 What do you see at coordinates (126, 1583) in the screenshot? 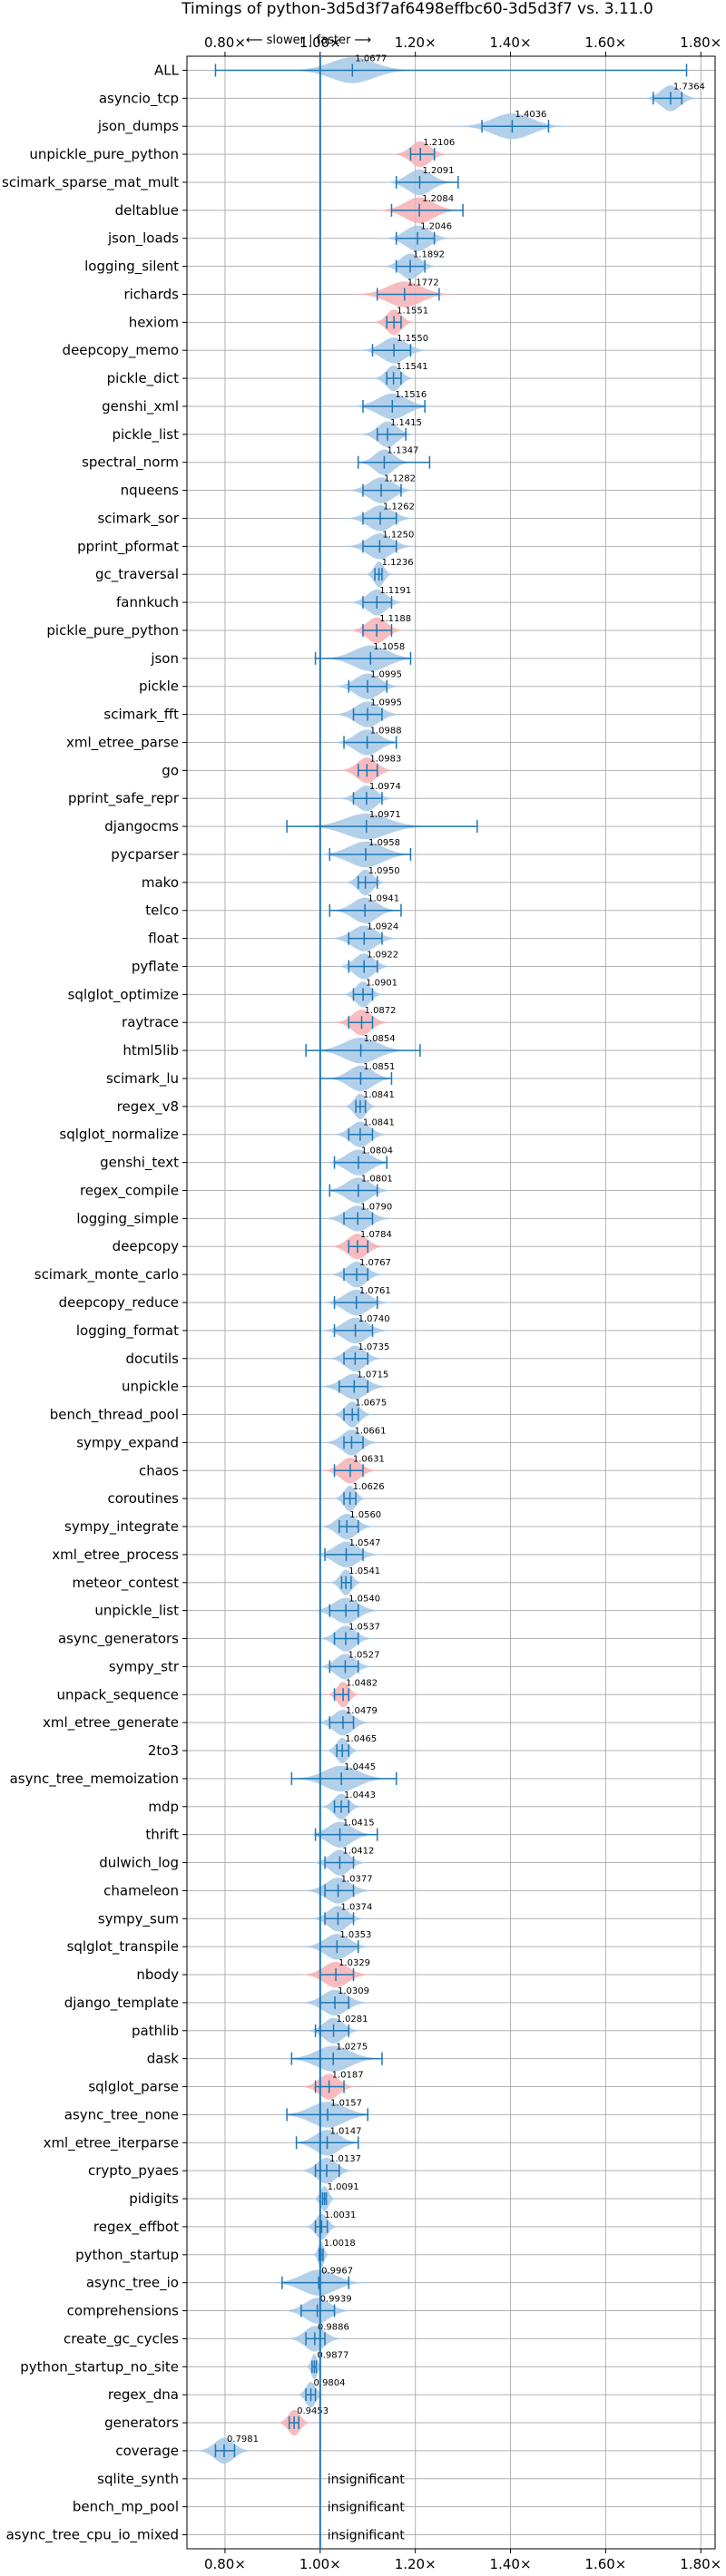
I see `benchmark-label: meteor_contest` at bounding box center [126, 1583].